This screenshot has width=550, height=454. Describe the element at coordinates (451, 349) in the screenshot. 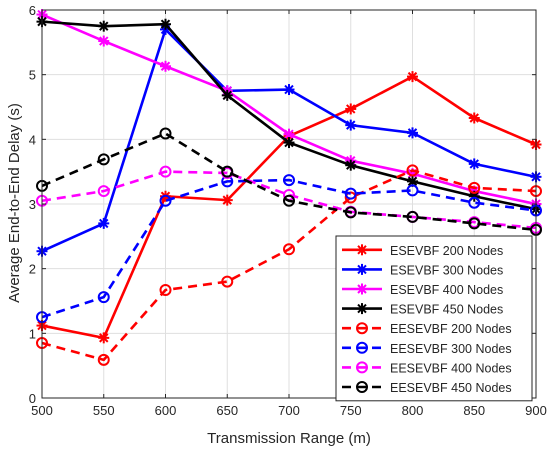

I see `legend-label: EESEVBF 300 Nodes` at that location.